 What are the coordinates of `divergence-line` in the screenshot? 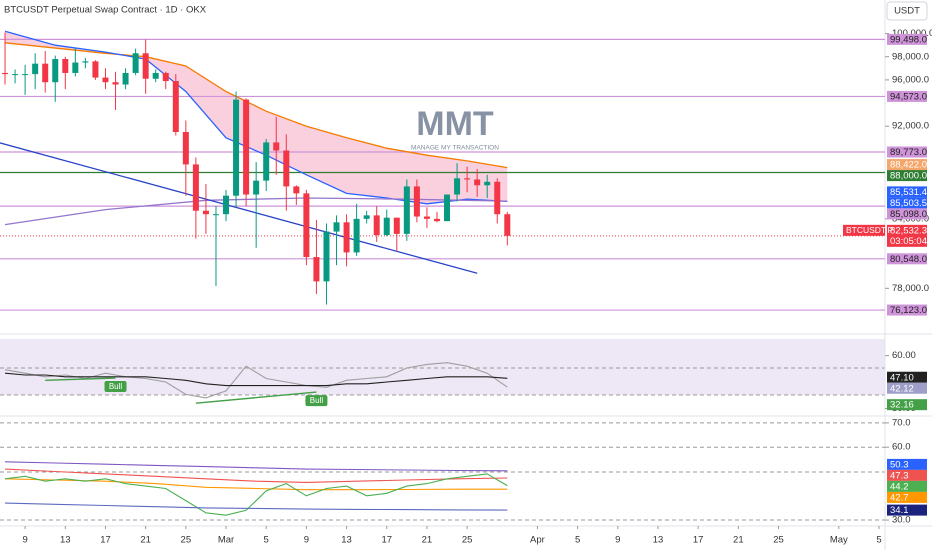 It's located at (256, 397).